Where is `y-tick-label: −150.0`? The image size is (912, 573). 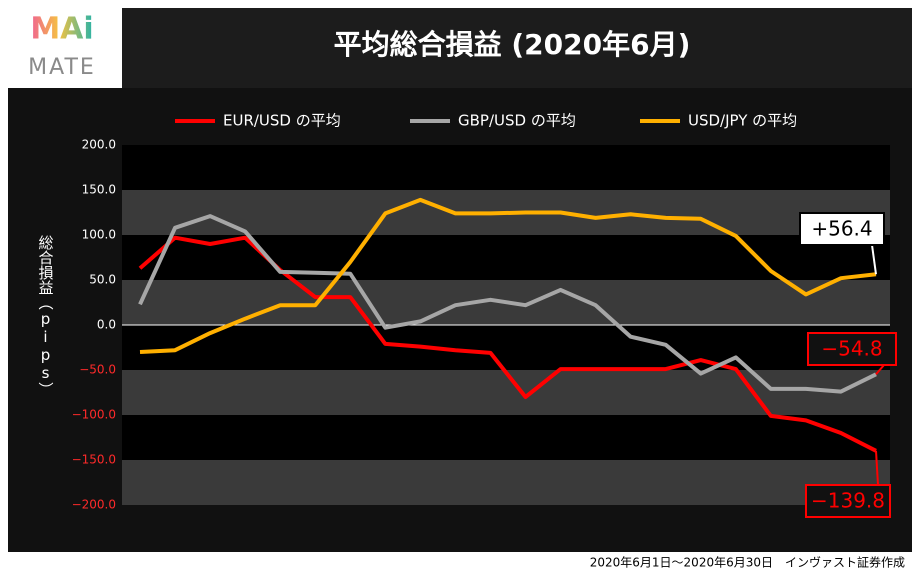
y-tick-label: −150.0 is located at coordinates (94, 460).